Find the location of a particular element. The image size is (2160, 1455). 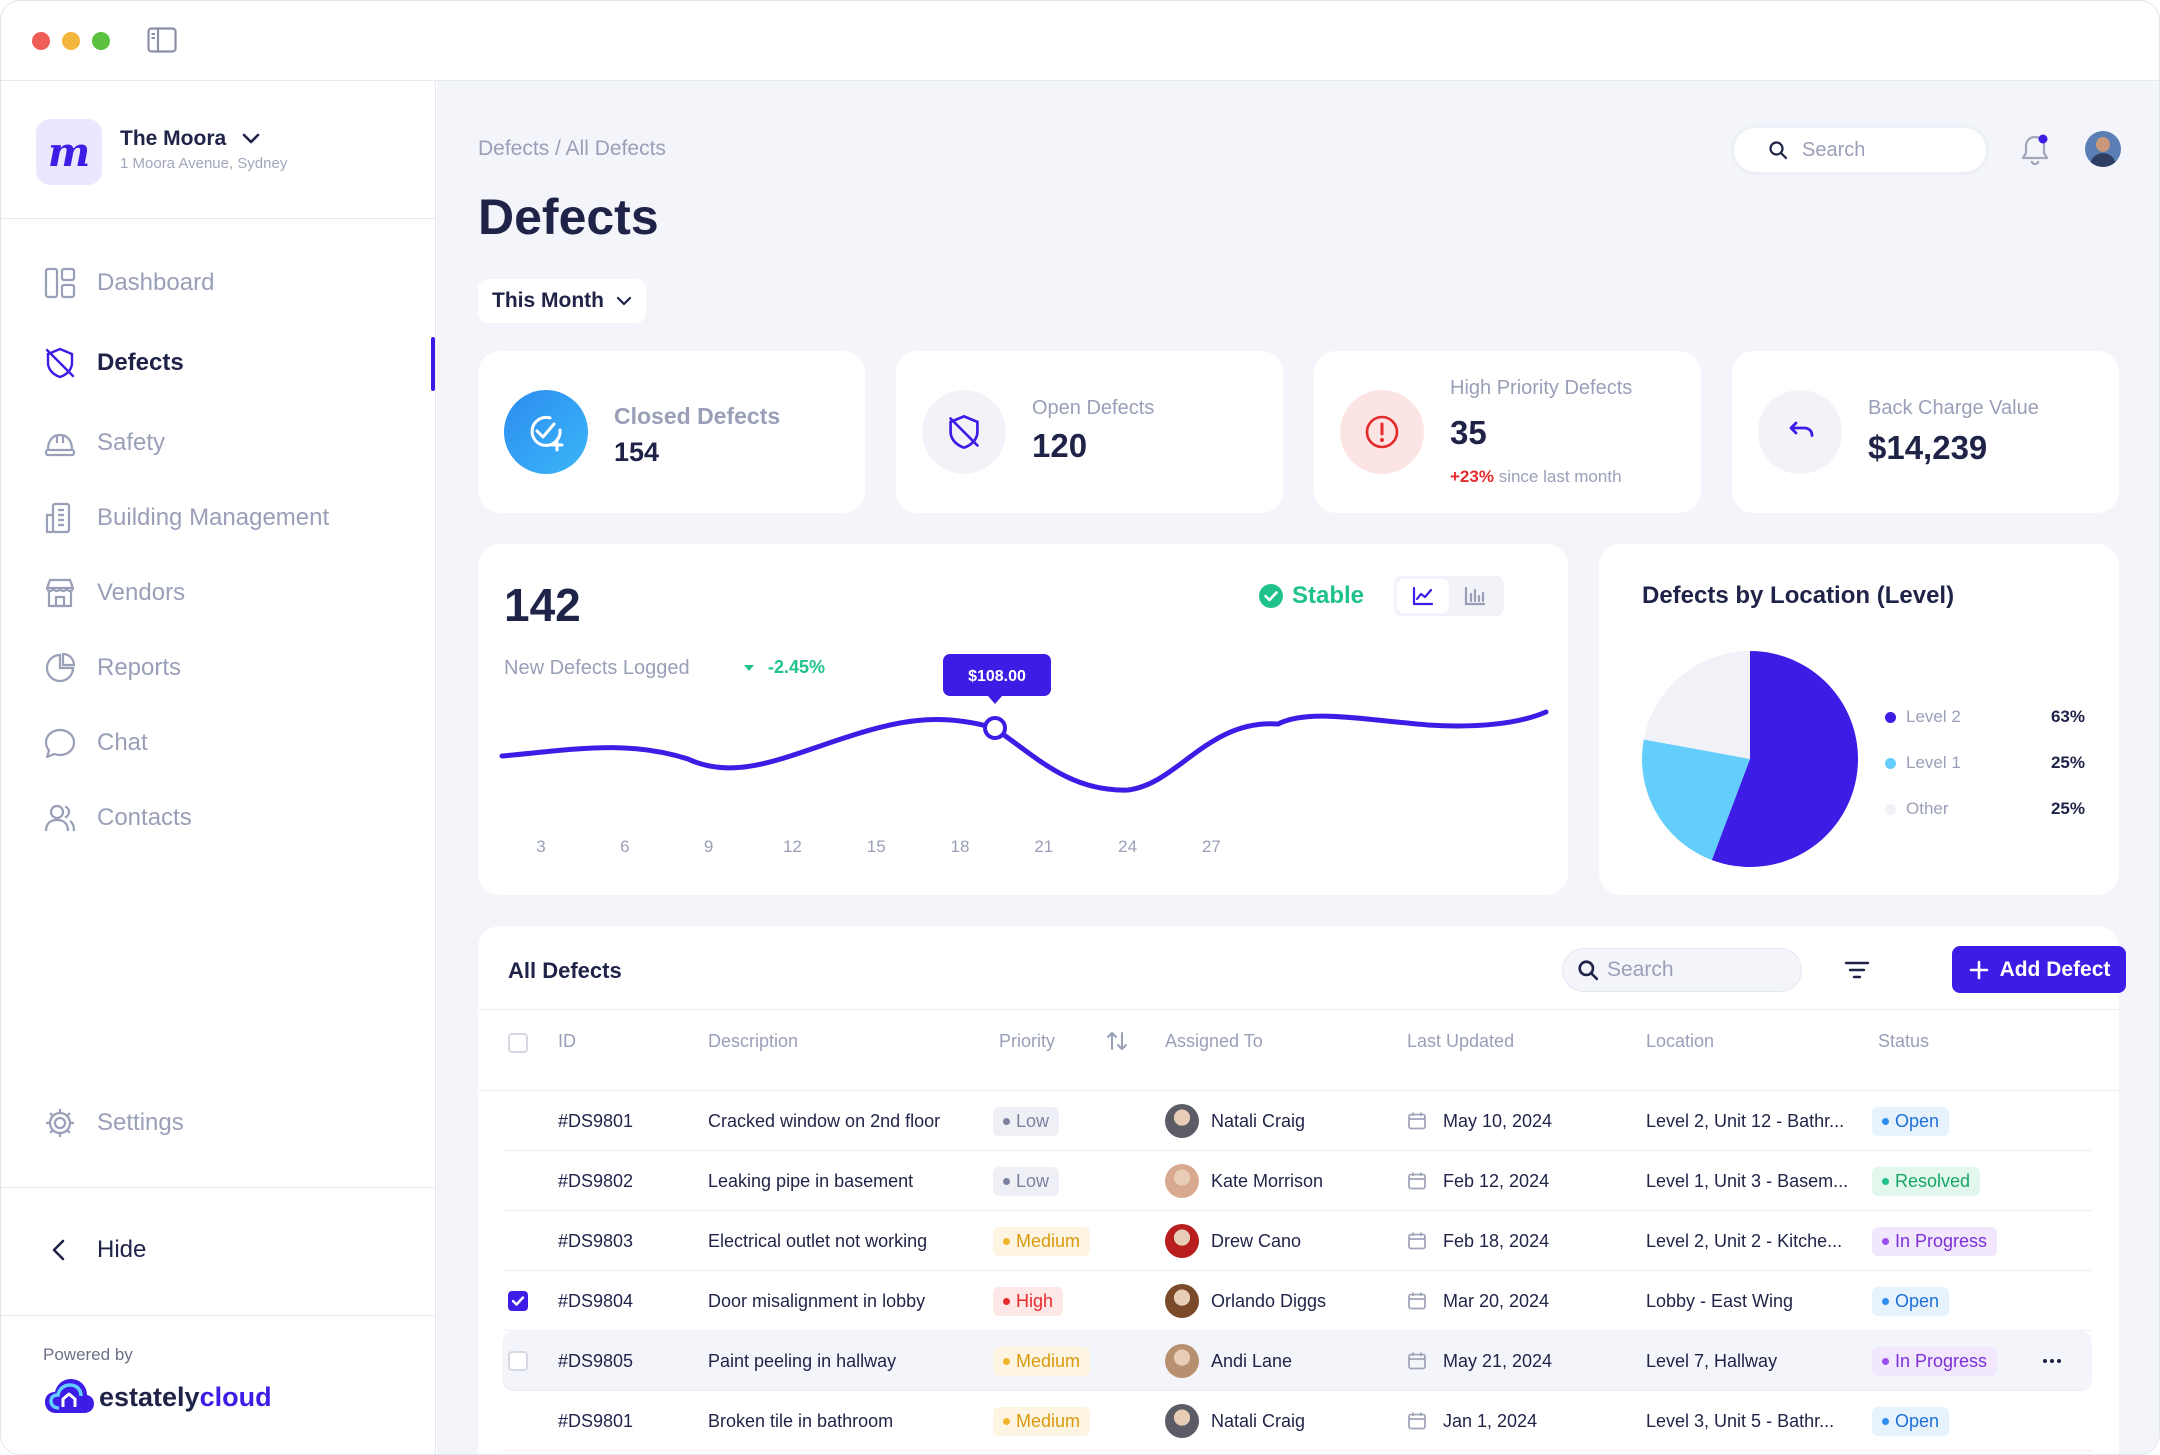

more-horizontal-icon is located at coordinates (2052, 1361).